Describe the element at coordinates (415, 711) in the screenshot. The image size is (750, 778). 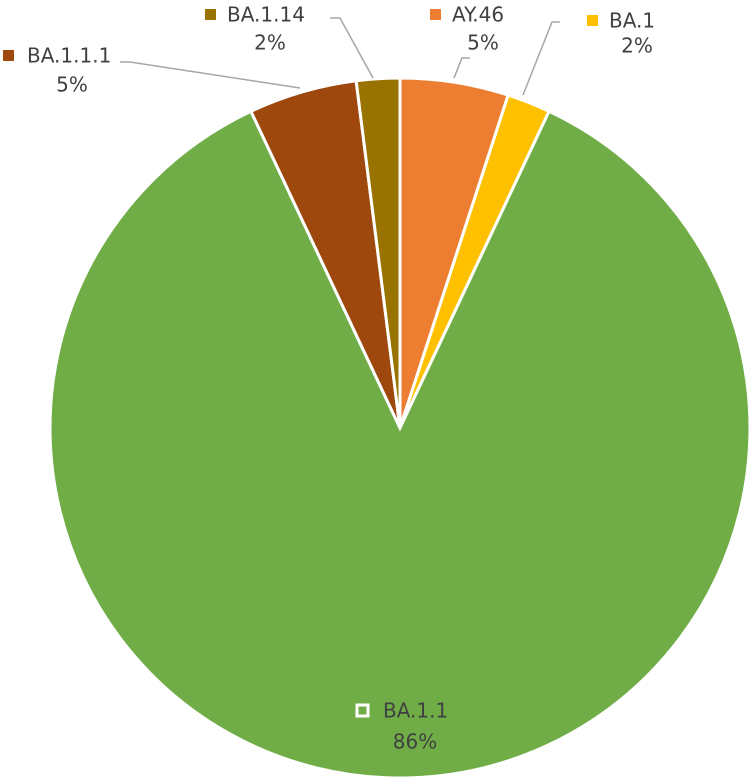
I see `data-label-name: BA.1.1` at that location.